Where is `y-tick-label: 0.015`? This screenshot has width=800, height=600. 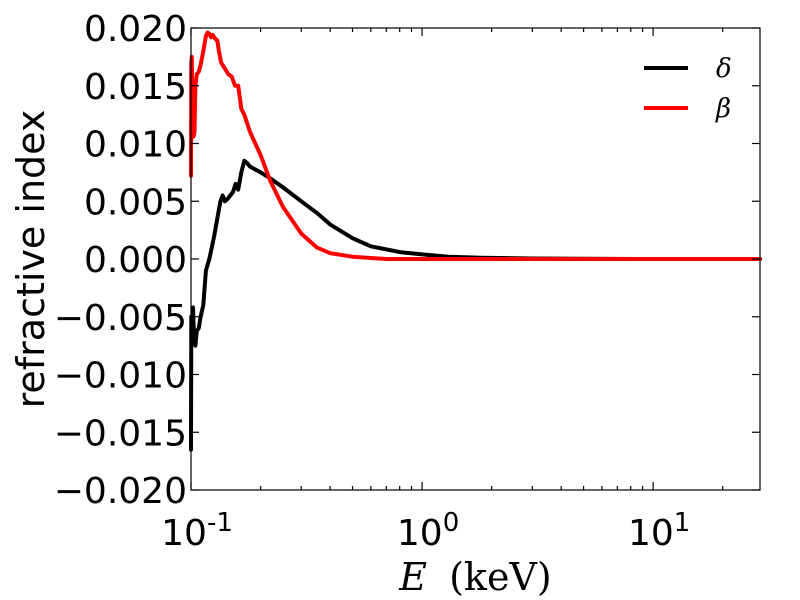 y-tick-label: 0.015 is located at coordinates (135, 87).